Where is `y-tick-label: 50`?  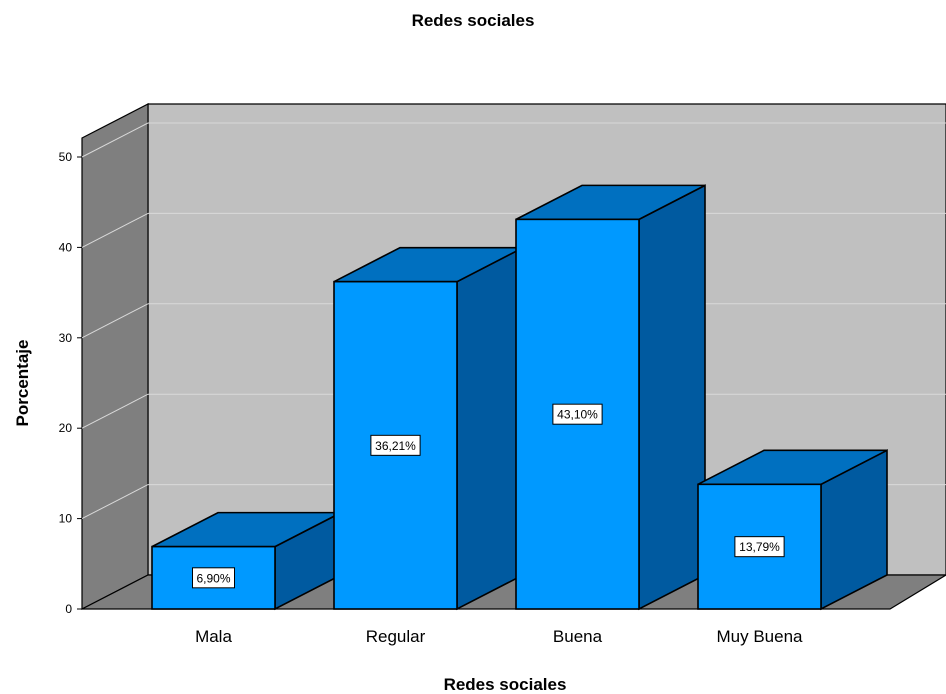
y-tick-label: 50 is located at coordinates (66, 157).